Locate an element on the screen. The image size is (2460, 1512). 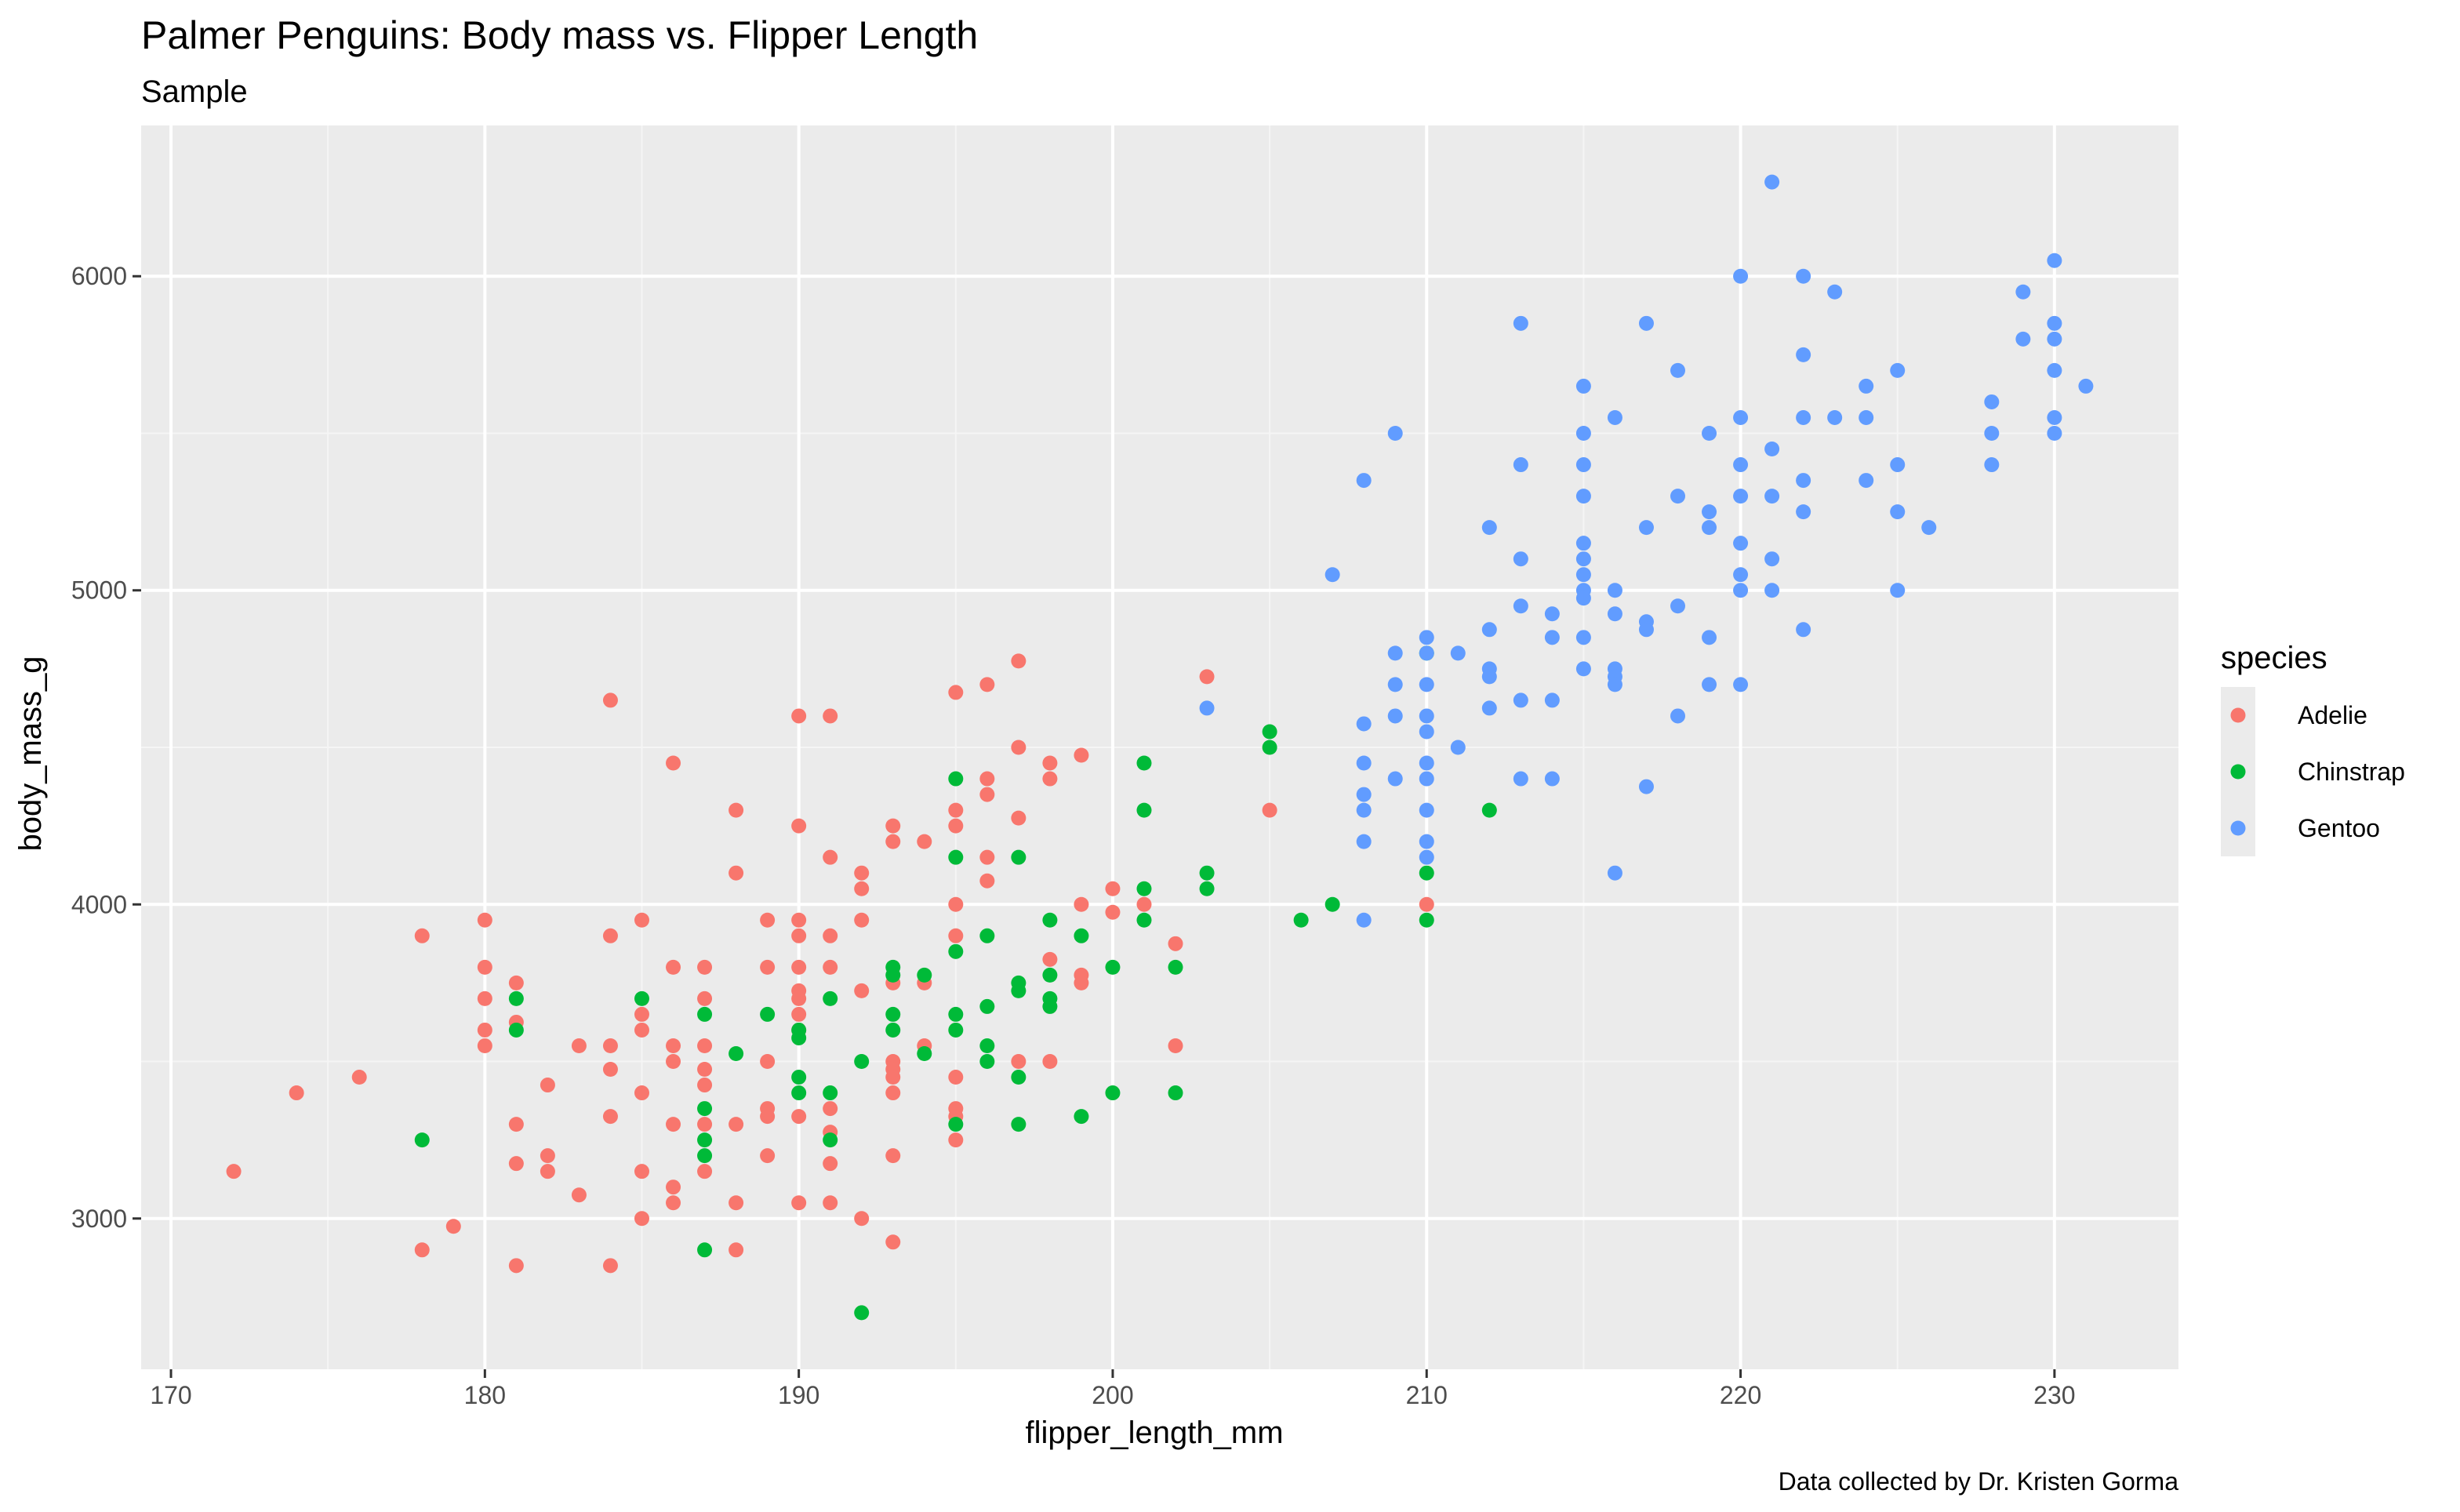
legend-label-adelie: Adelie is located at coordinates (2332, 715).